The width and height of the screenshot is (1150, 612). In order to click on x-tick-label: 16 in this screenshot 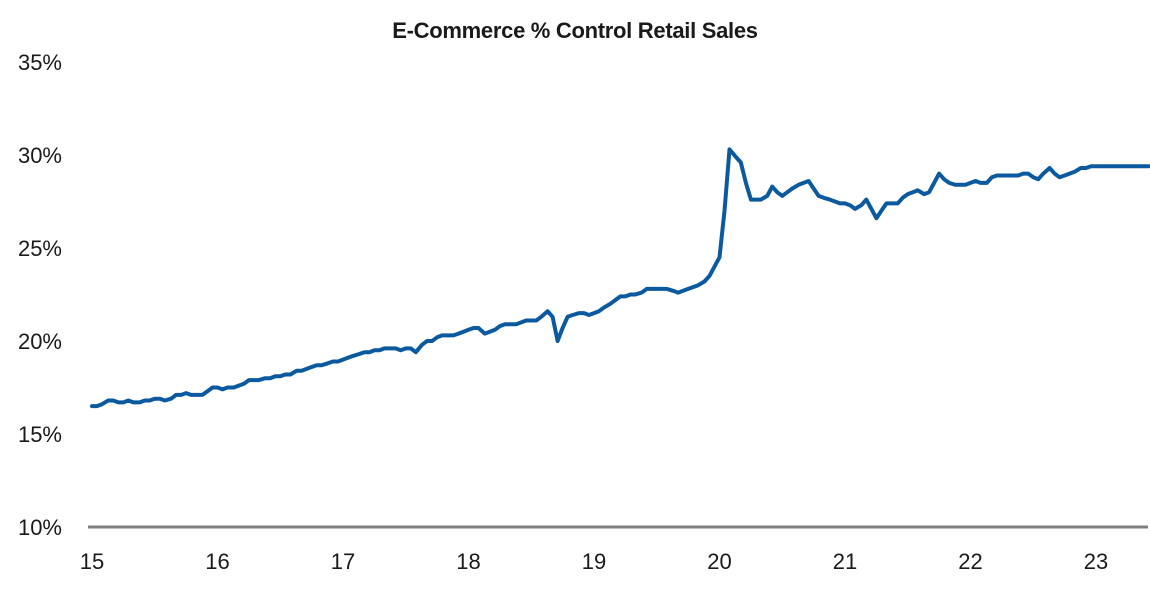, I will do `click(217, 561)`.